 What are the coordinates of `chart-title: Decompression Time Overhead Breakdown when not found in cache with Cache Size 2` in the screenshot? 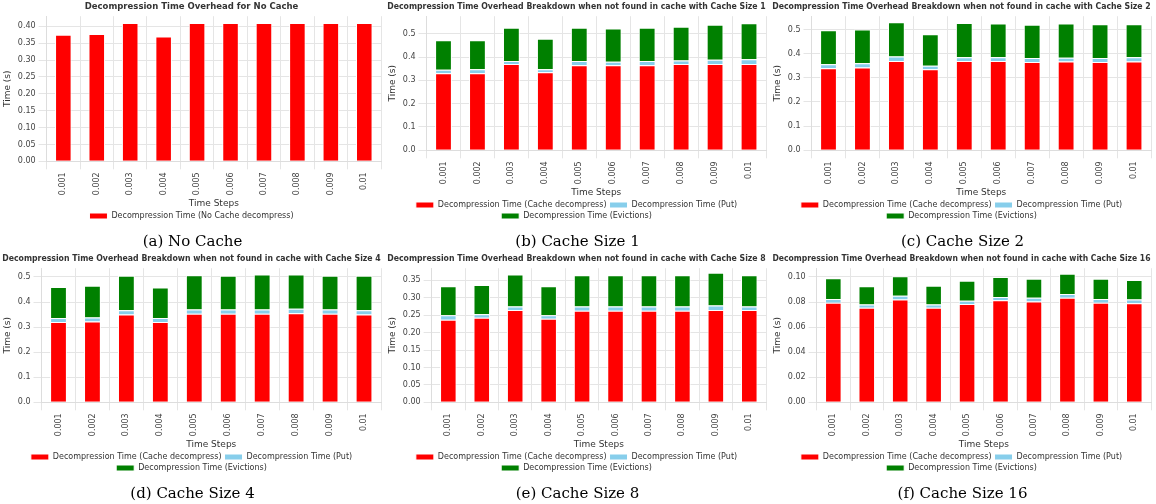 It's located at (961, 6).